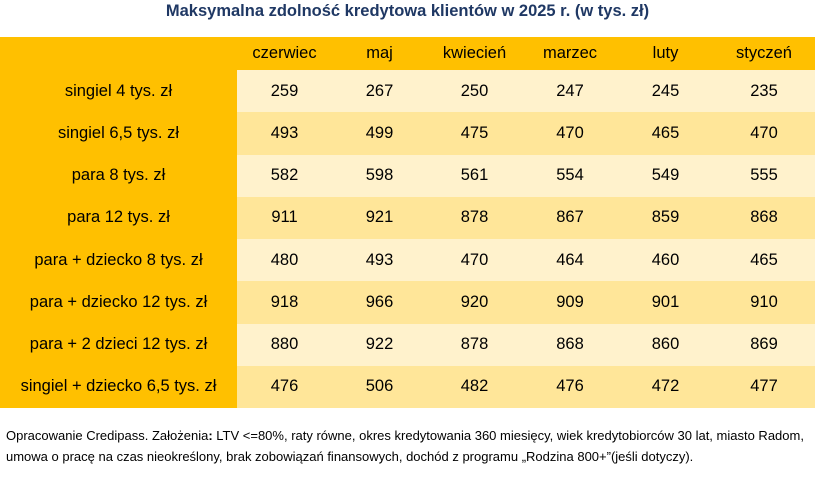 This screenshot has height=498, width=815. What do you see at coordinates (118, 91) in the screenshot?
I see `row-label: singiel 4 tys. zł` at bounding box center [118, 91].